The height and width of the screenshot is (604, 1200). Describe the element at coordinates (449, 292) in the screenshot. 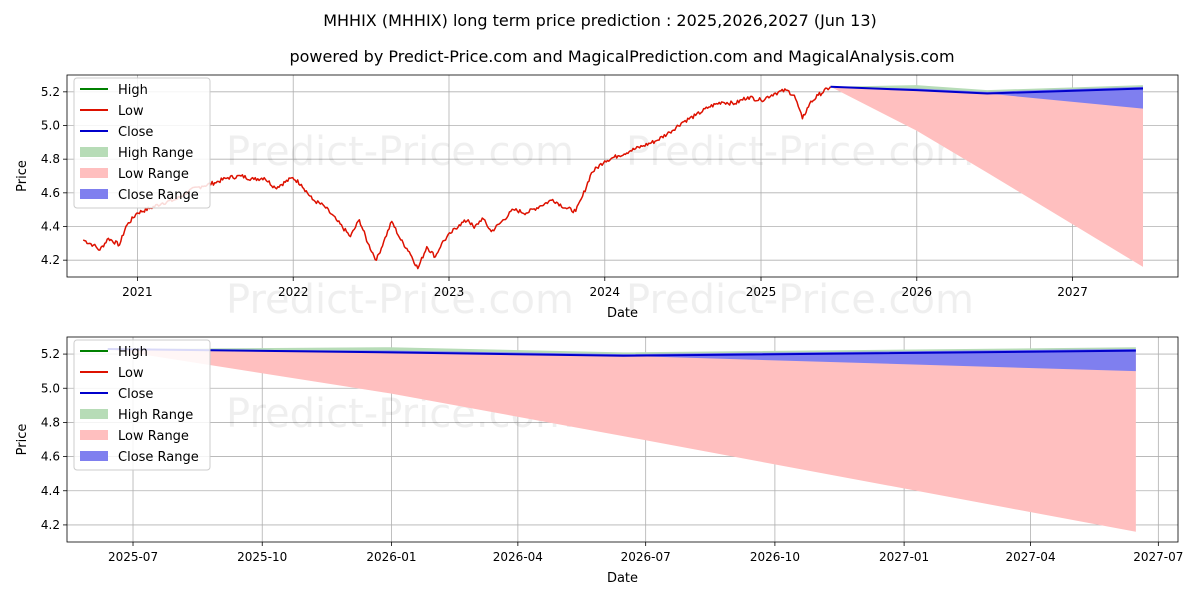

I see `x-tick-label: 2023` at that location.